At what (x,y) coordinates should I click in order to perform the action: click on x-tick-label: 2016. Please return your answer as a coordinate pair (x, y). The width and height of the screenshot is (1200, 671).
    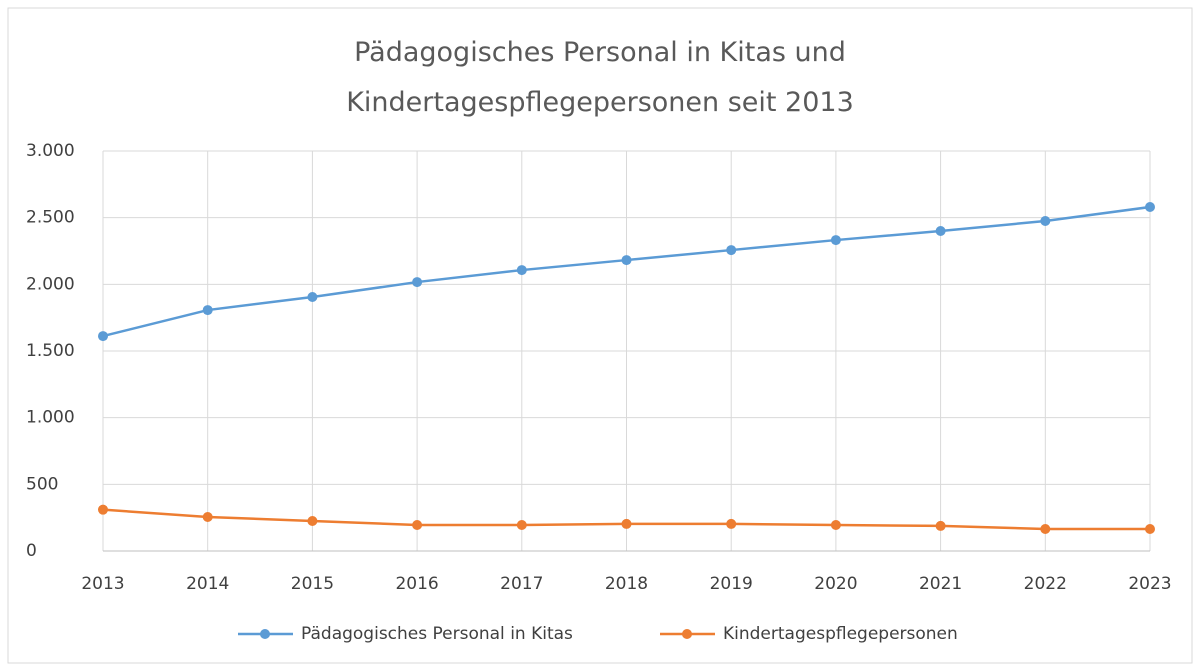
    Looking at the image, I should click on (416, 584).